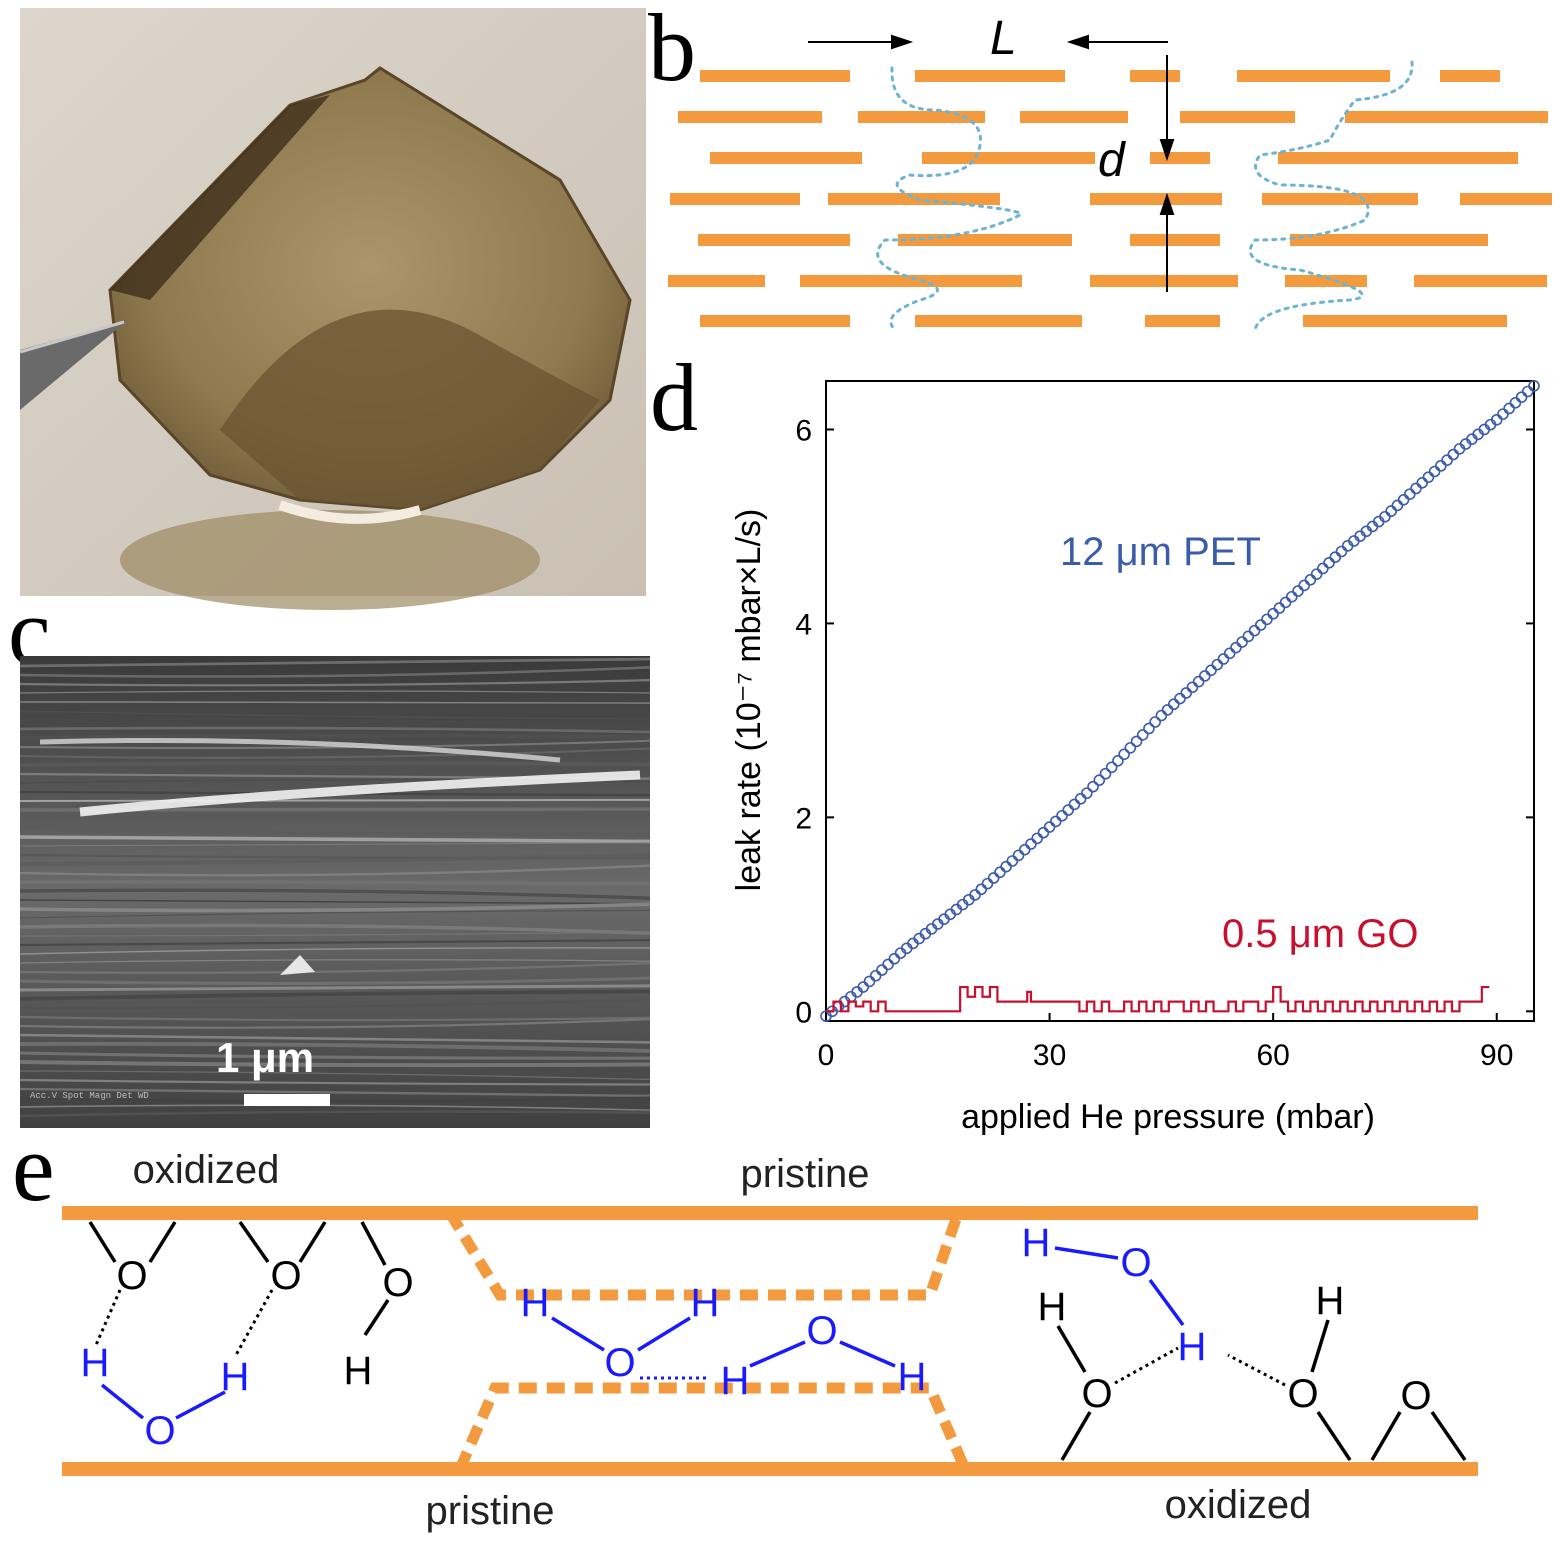  I want to click on panel-b-letter: b, so click(672, 50).